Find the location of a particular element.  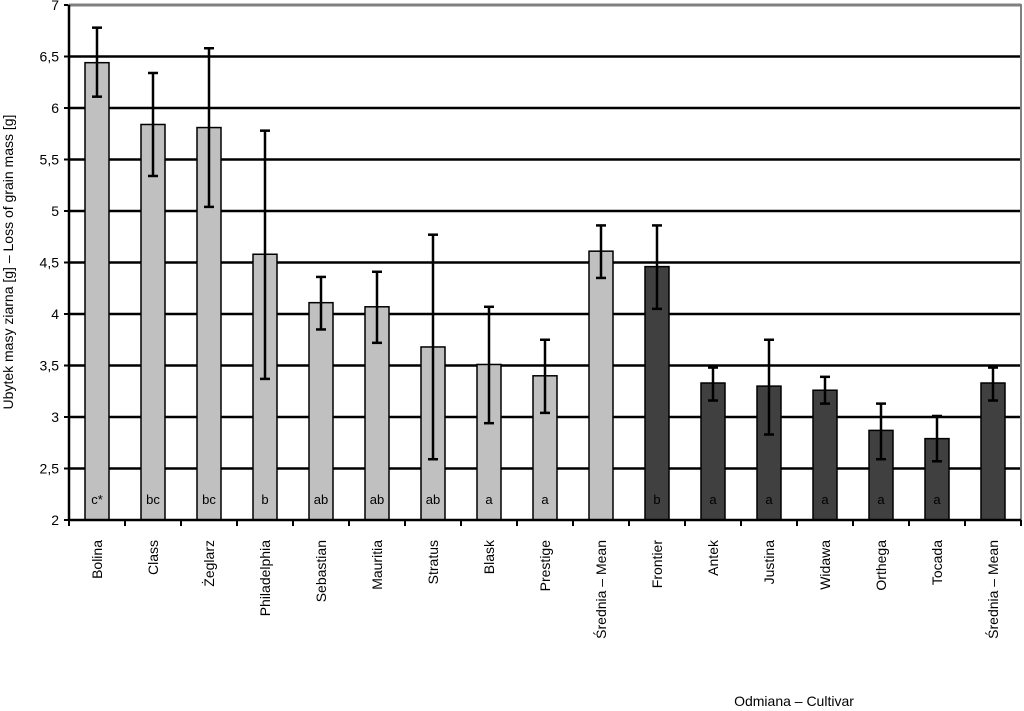

y-tick-label: 6,5 is located at coordinates (50, 57).